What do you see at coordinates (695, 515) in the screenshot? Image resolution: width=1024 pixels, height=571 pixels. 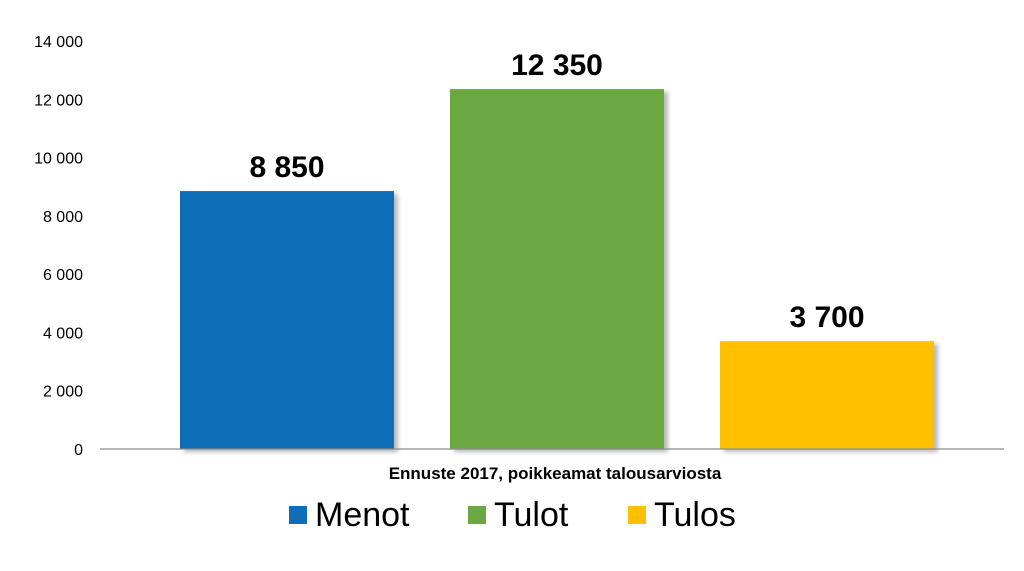 I see `legend-label-tulos: Tulos` at bounding box center [695, 515].